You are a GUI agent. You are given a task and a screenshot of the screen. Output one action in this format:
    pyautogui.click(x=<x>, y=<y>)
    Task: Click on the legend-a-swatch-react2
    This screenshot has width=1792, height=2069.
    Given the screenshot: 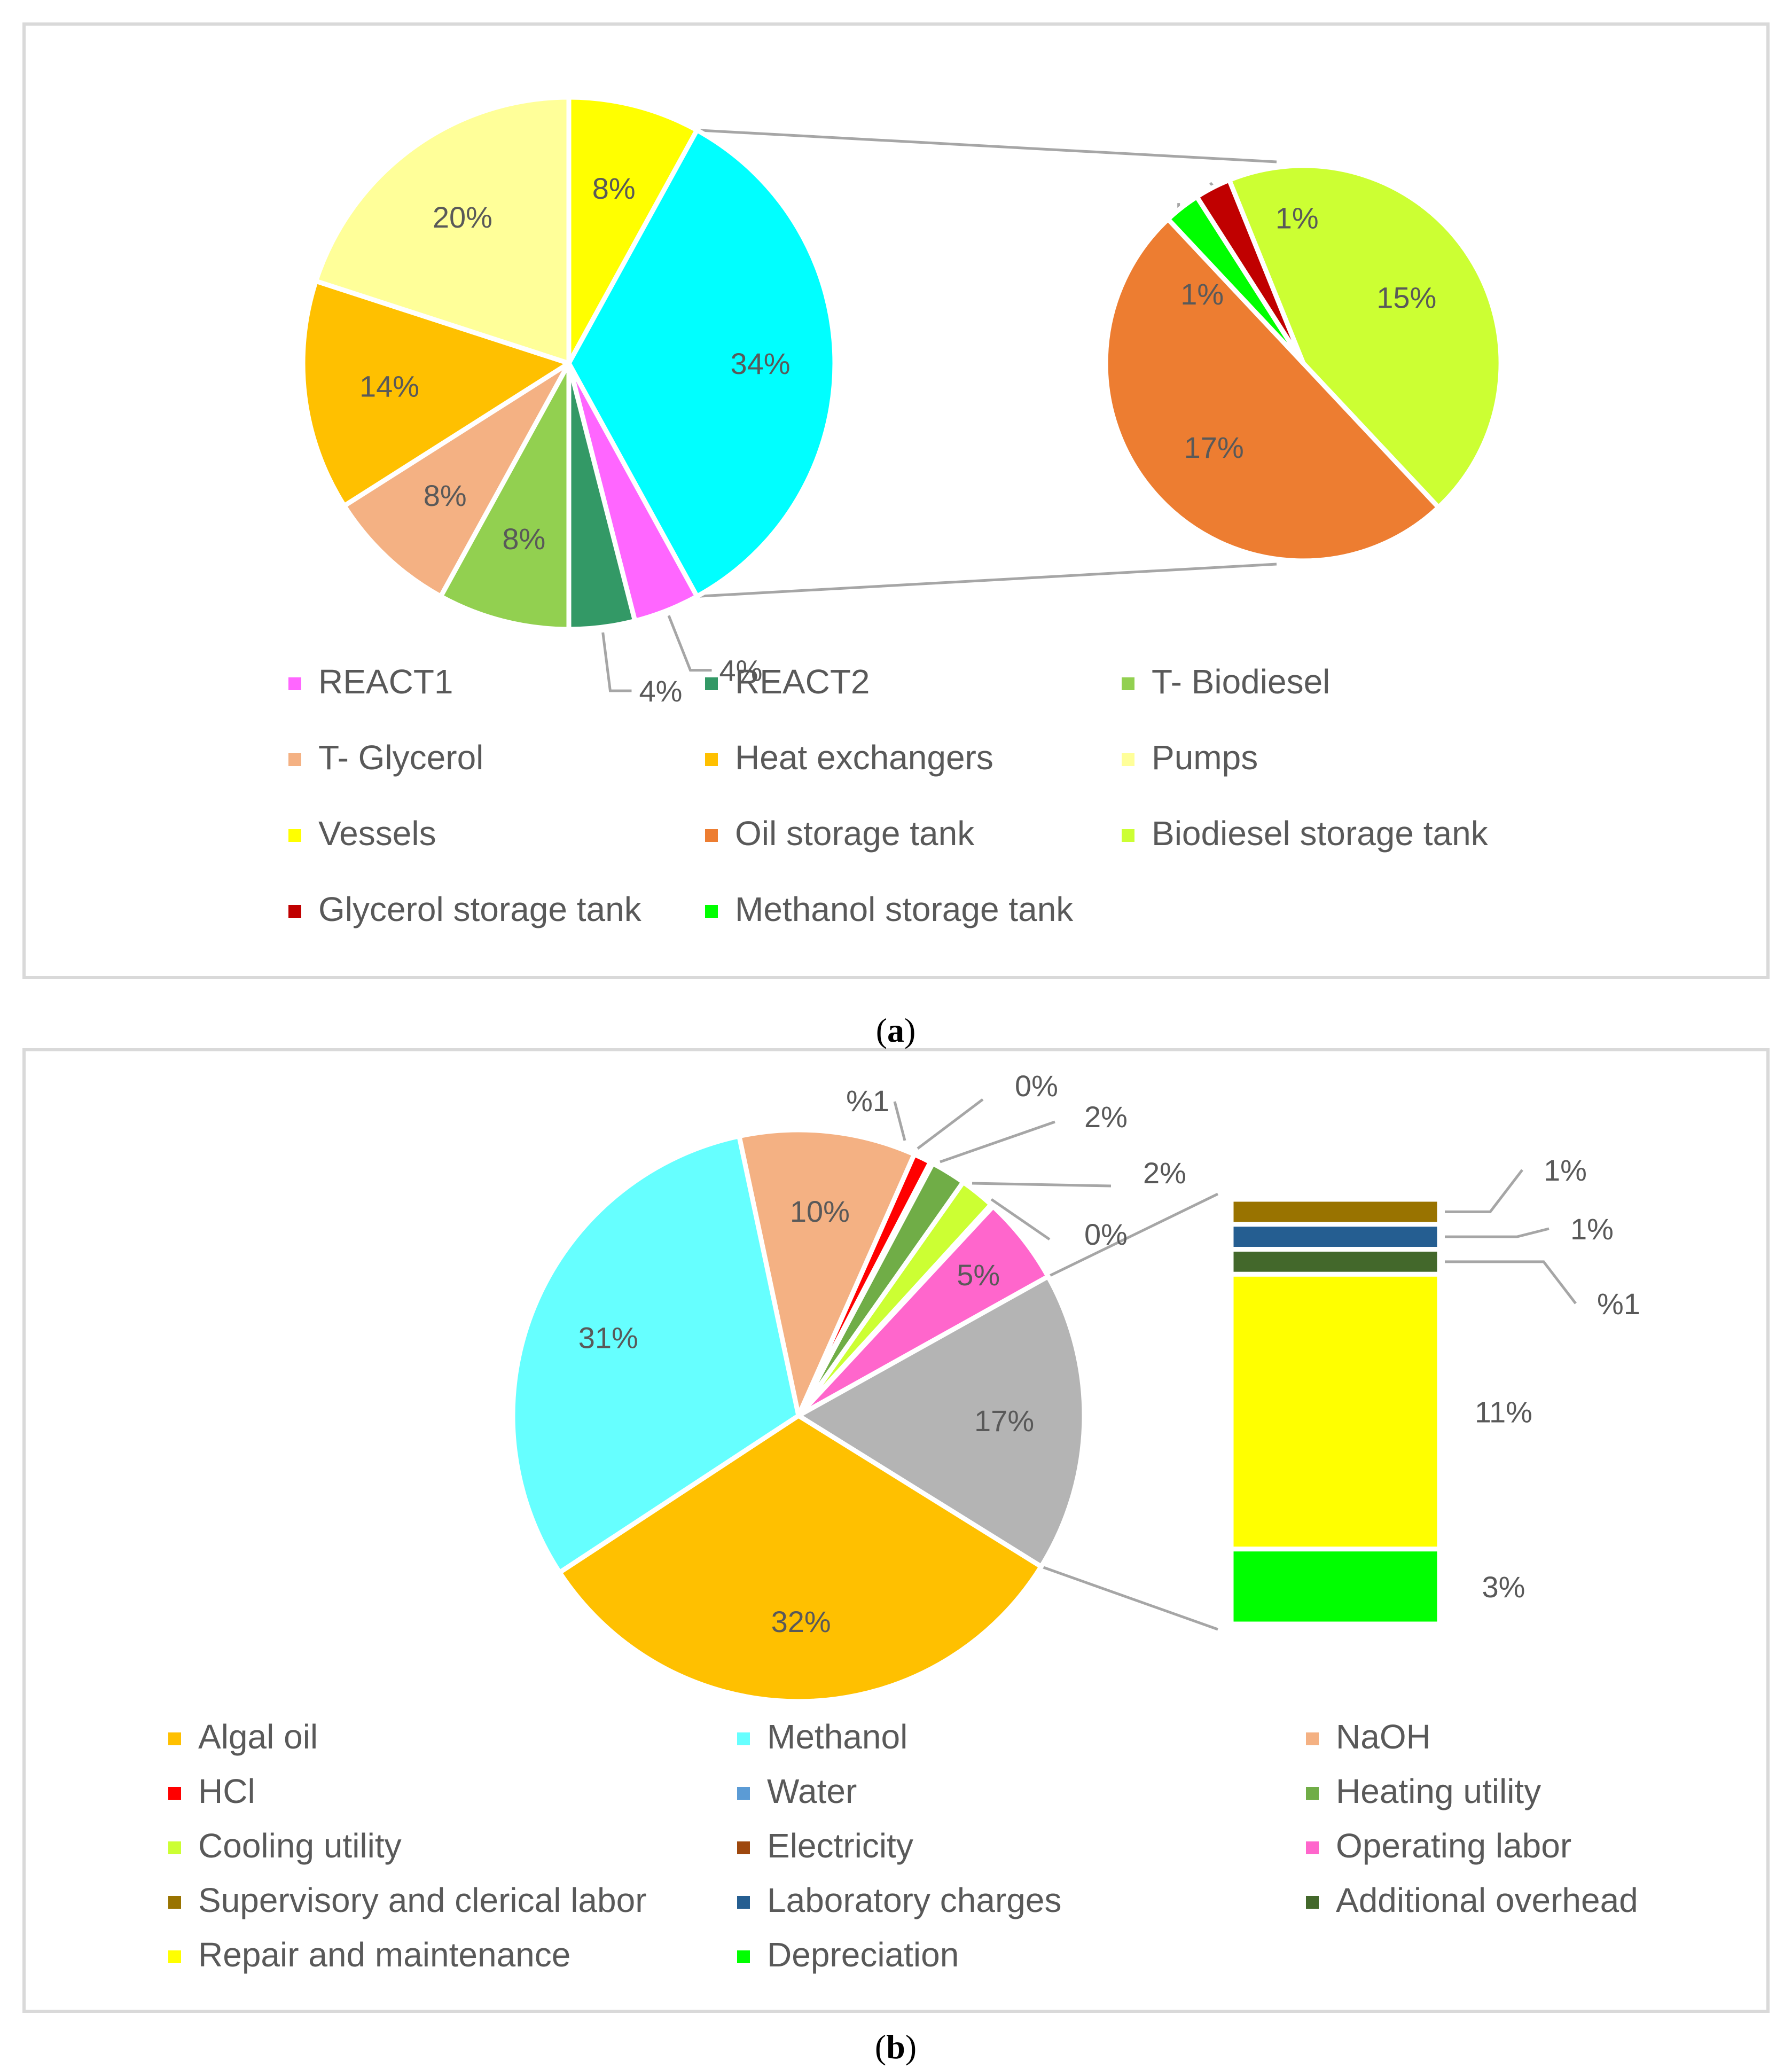 What is the action you would take?
    pyautogui.click(x=711, y=683)
    